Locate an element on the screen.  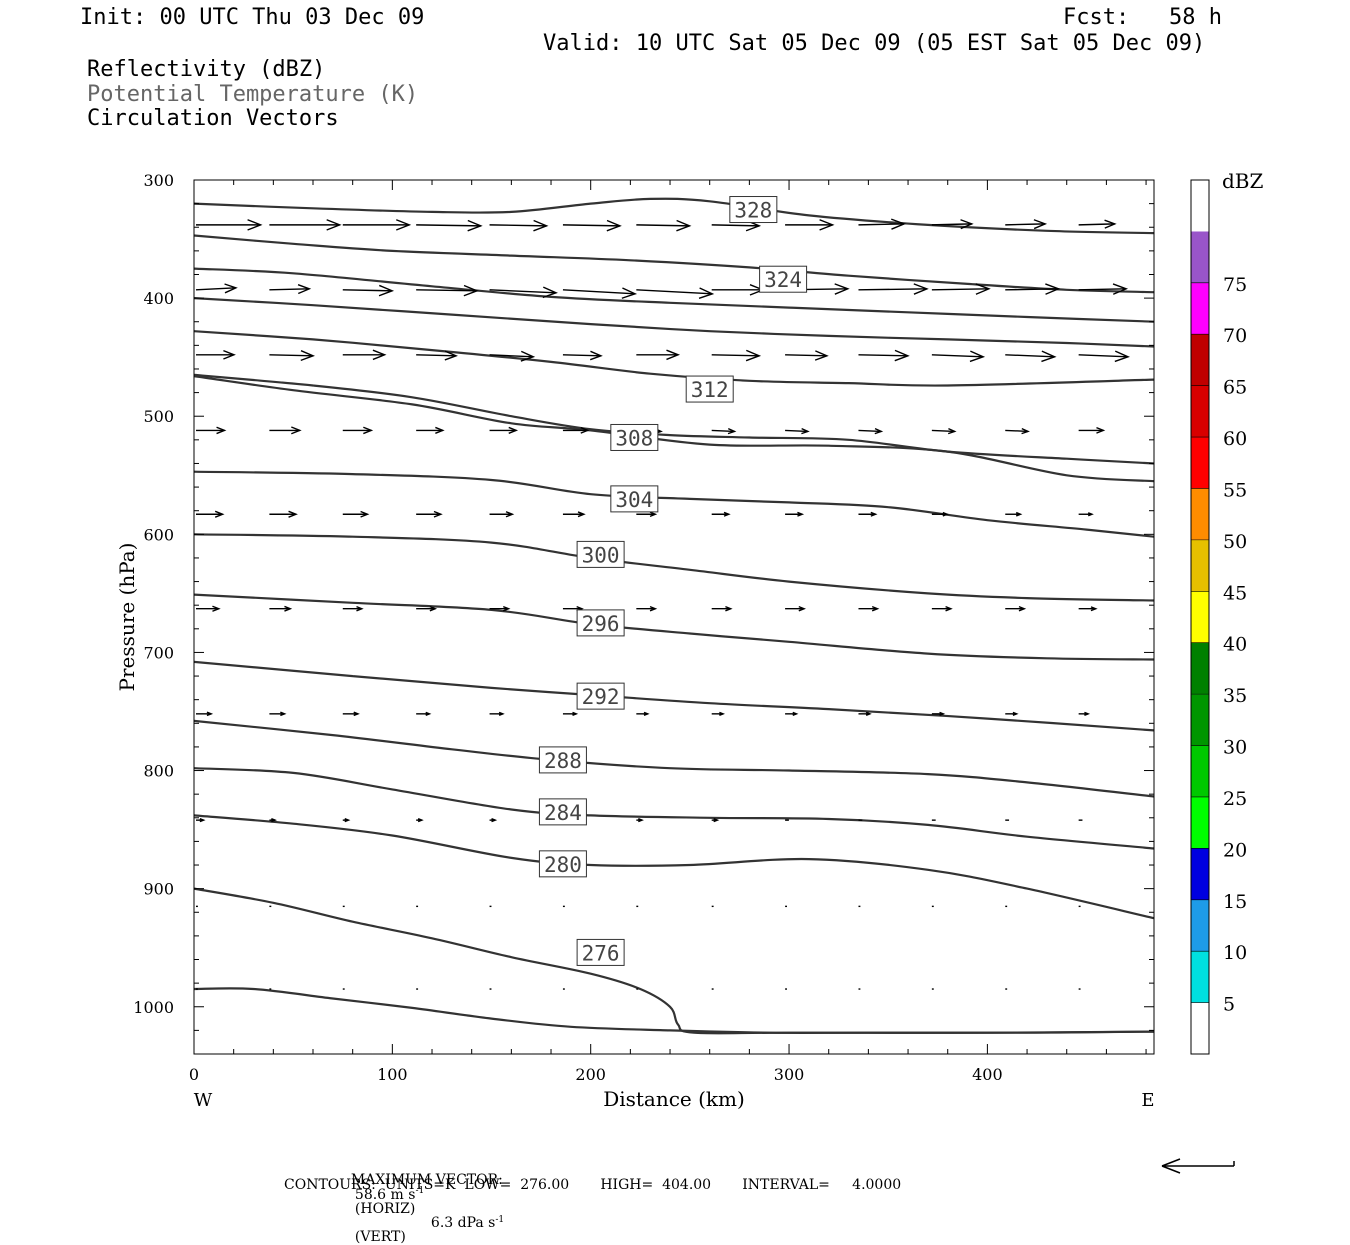
colorbar-level: 10 is located at coordinates (1235, 953).